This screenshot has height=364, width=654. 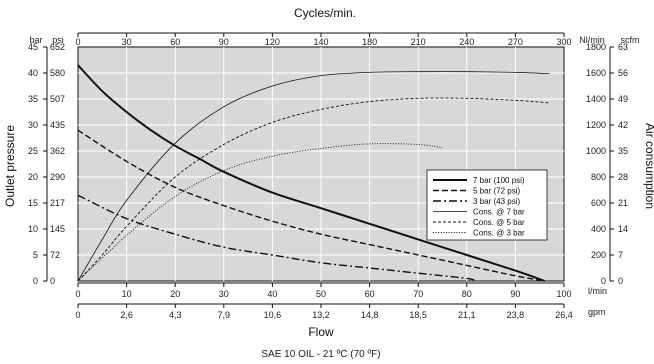 What do you see at coordinates (596, 125) in the screenshot?
I see `y-nlmin-tick-label: 1200` at bounding box center [596, 125].